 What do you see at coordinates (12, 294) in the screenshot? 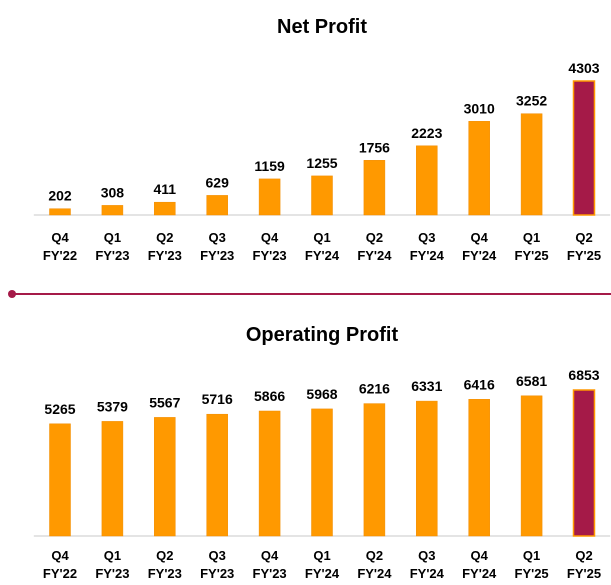
I see `divider-dot` at bounding box center [12, 294].